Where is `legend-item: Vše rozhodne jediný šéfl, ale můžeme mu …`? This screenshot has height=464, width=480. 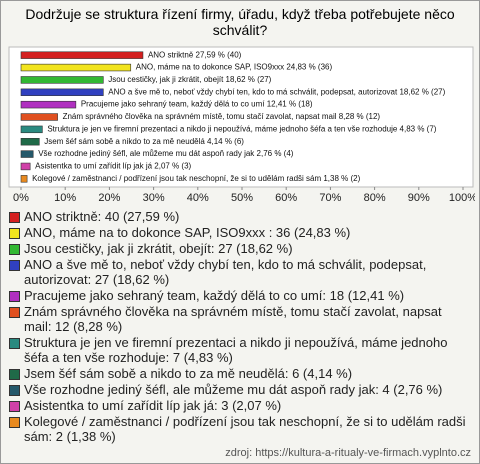
legend-item: Vše rozhodne jediný šéfl, ale můžeme mu … is located at coordinates (240, 389).